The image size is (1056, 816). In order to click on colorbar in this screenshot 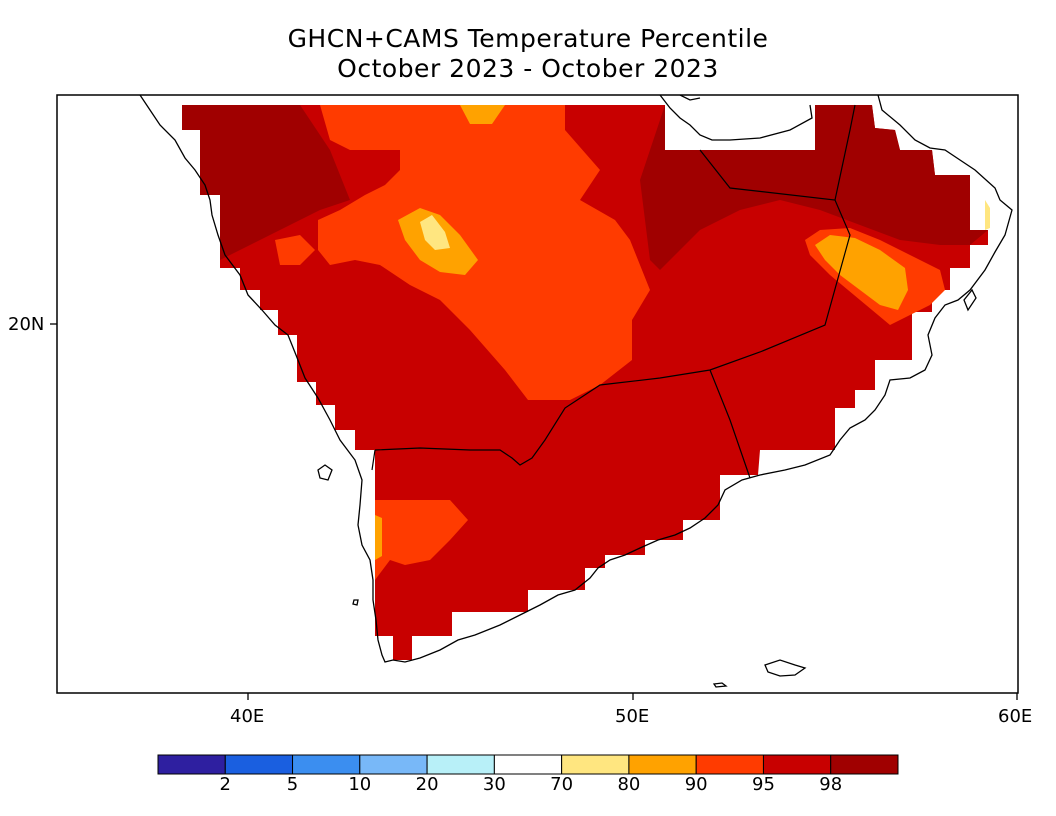, I will do `click(528, 764)`.